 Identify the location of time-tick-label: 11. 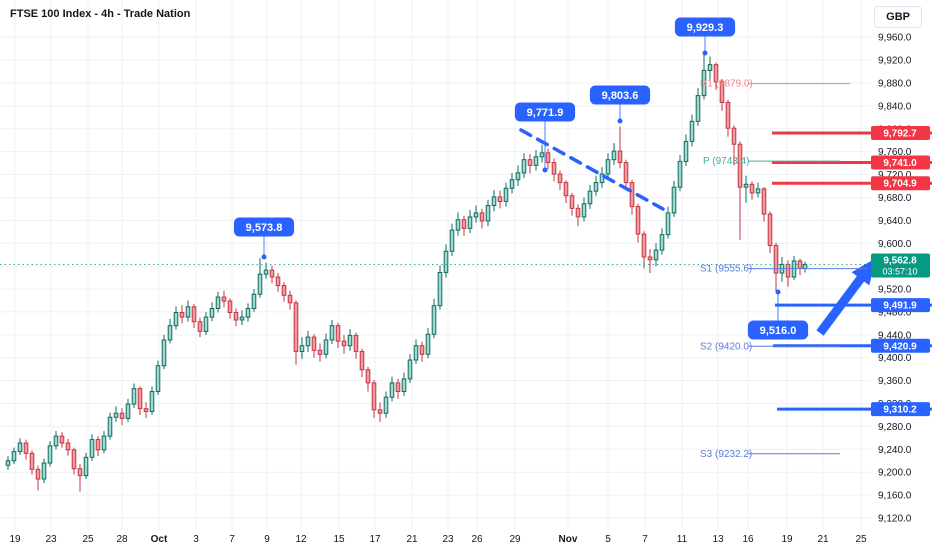
(682, 539).